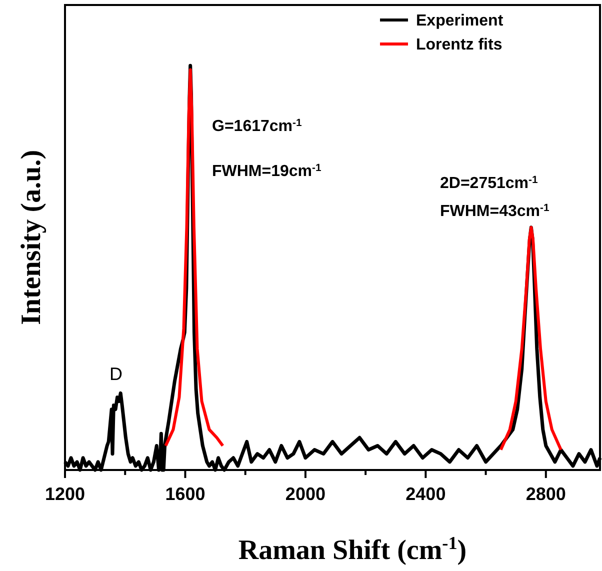 This screenshot has height=571, width=602. What do you see at coordinates (495, 211) in the screenshot?
I see `annotation: FWHM=43cm$^{-1}$` at bounding box center [495, 211].